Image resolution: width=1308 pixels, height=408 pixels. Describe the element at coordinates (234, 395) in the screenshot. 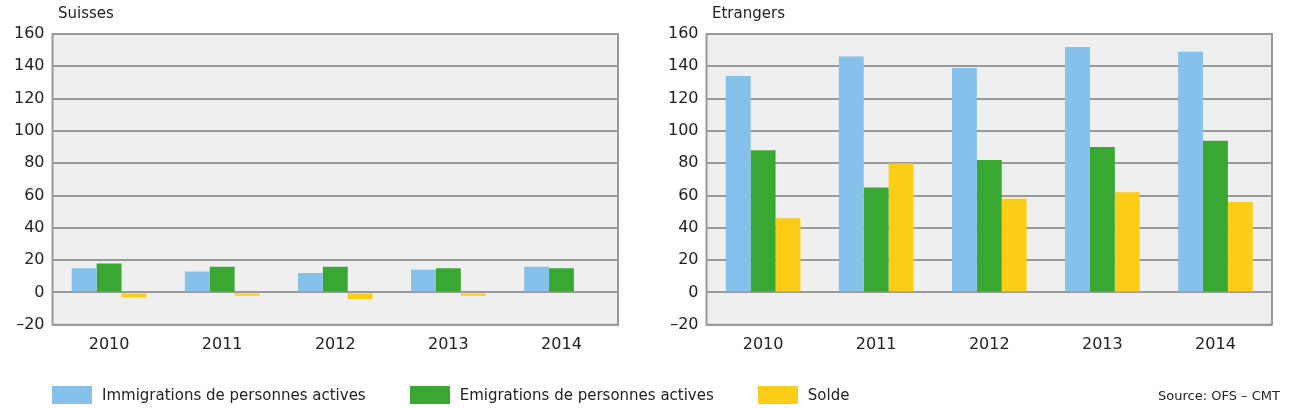

I see `legend-label: Immigrations de personnes actives` at that location.